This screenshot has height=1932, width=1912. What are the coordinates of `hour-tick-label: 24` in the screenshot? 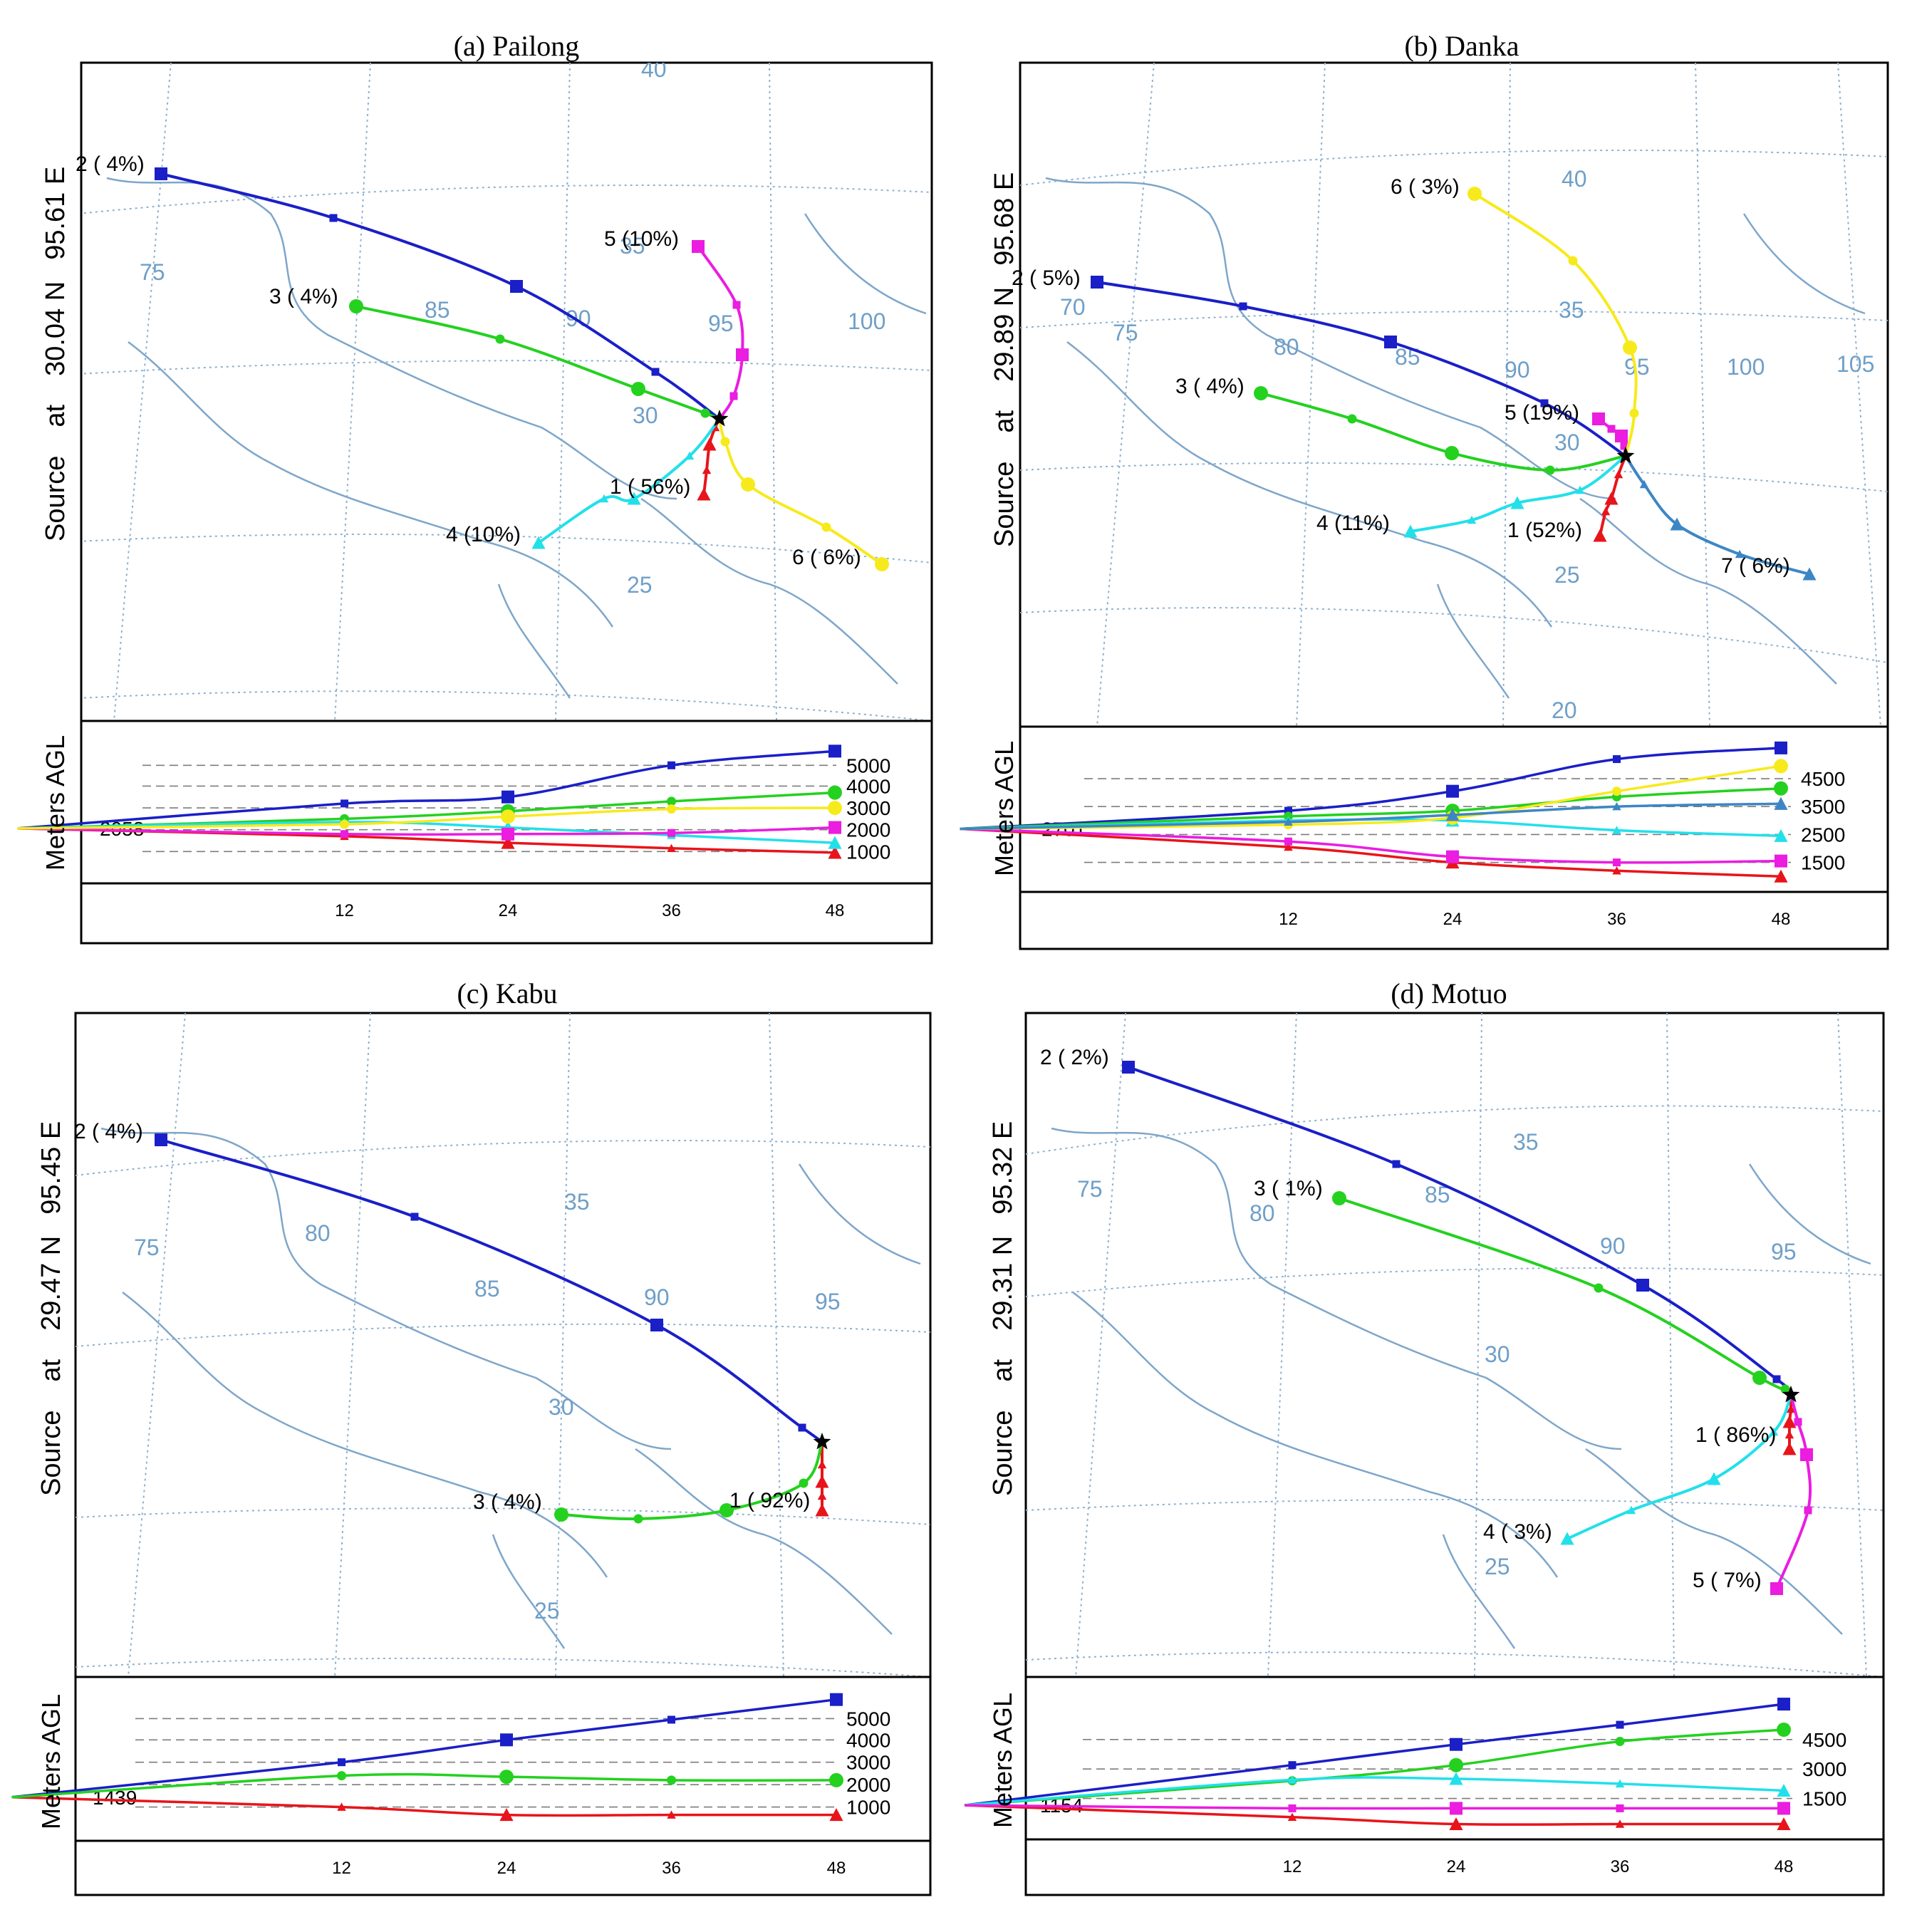 It's located at (1452, 919).